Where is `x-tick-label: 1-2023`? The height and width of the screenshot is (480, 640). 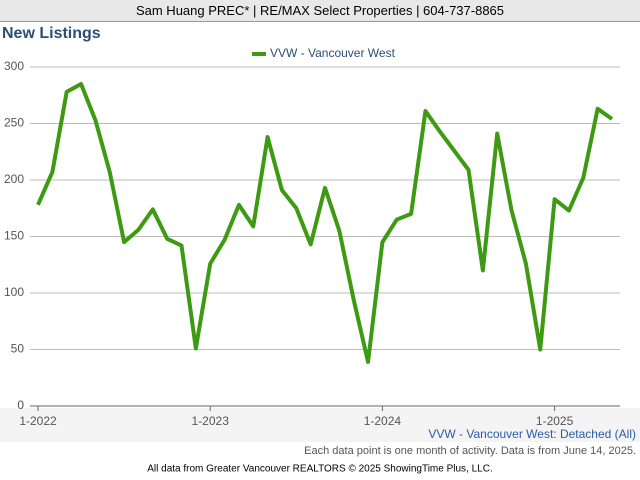 x-tick-label: 1-2023 is located at coordinates (211, 421).